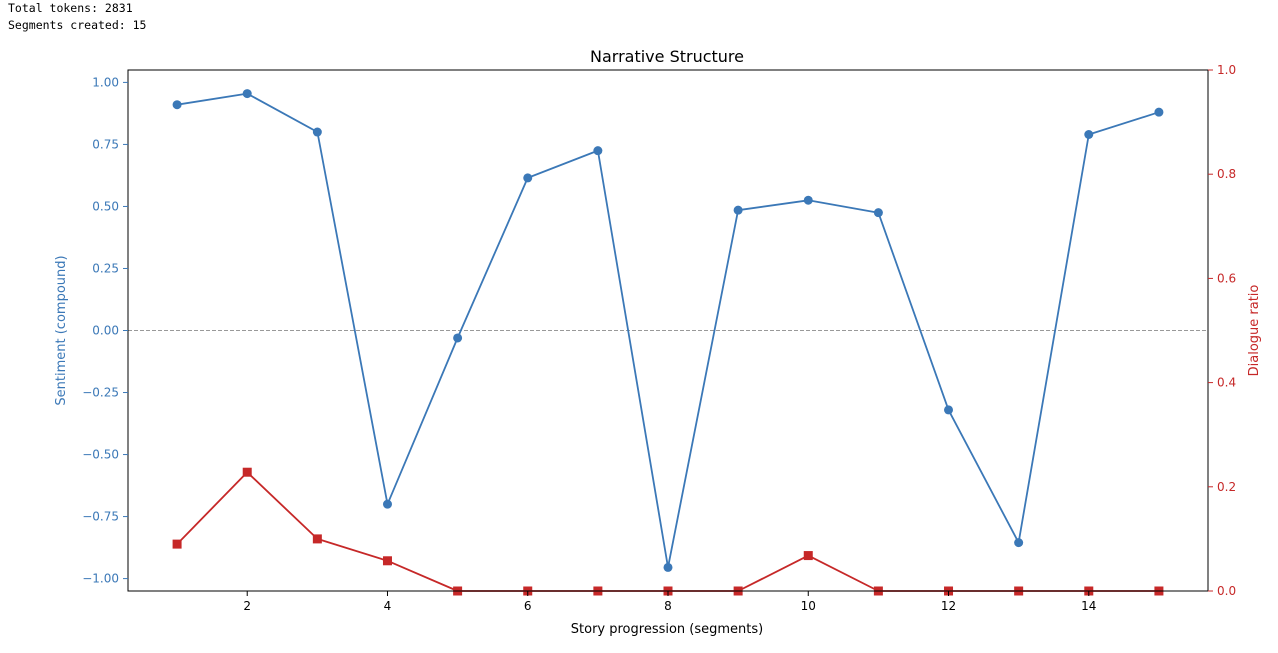  What do you see at coordinates (948, 606) in the screenshot?
I see `x-tick-label: 12` at bounding box center [948, 606].